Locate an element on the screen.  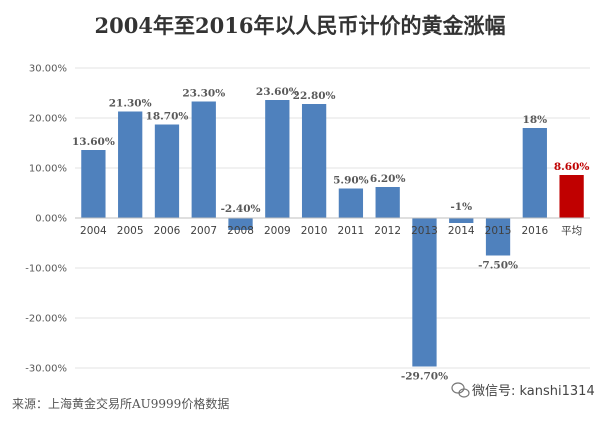
data-label: 18% is located at coordinates (535, 120).